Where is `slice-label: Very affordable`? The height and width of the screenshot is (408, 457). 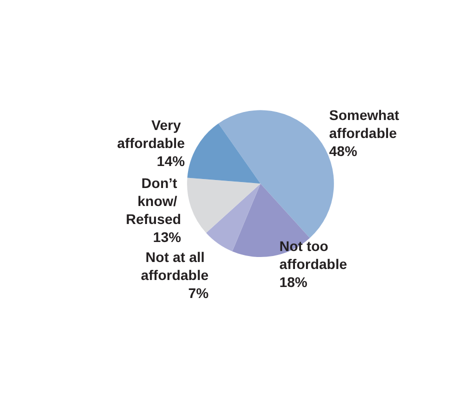
slice-label: Very affordable is located at coordinates (151, 134).